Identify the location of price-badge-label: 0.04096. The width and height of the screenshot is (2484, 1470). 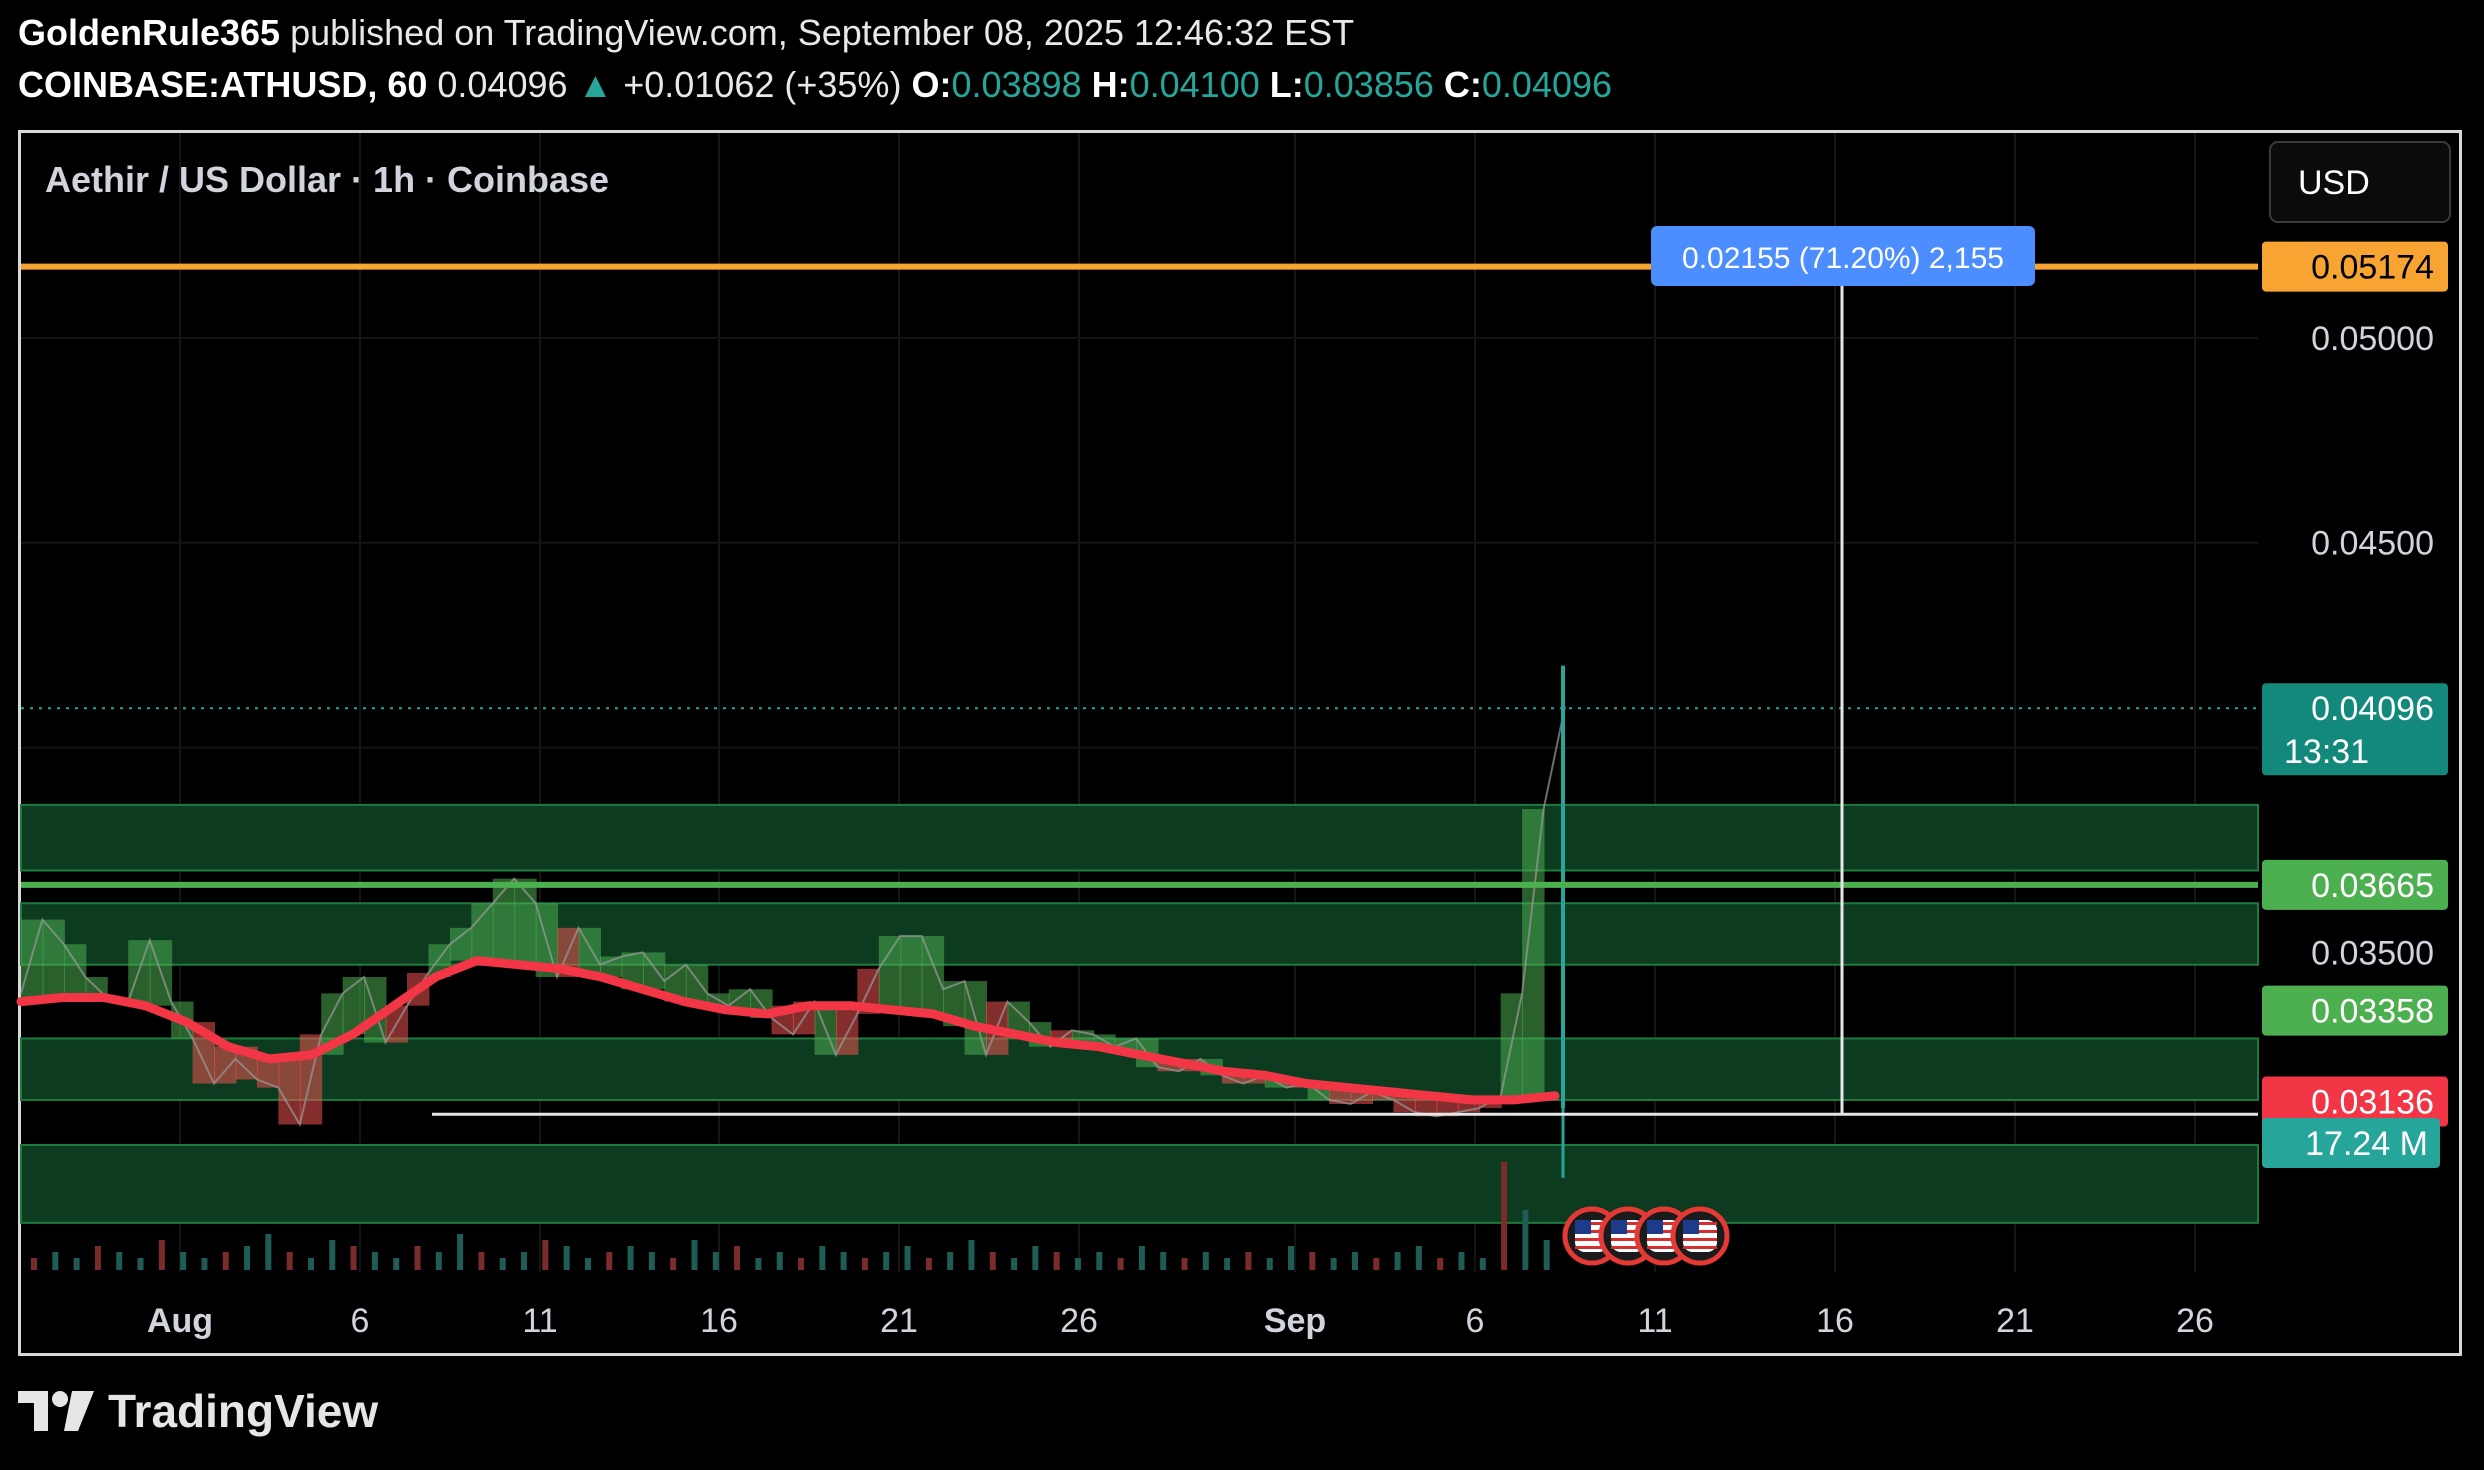
(2372, 709).